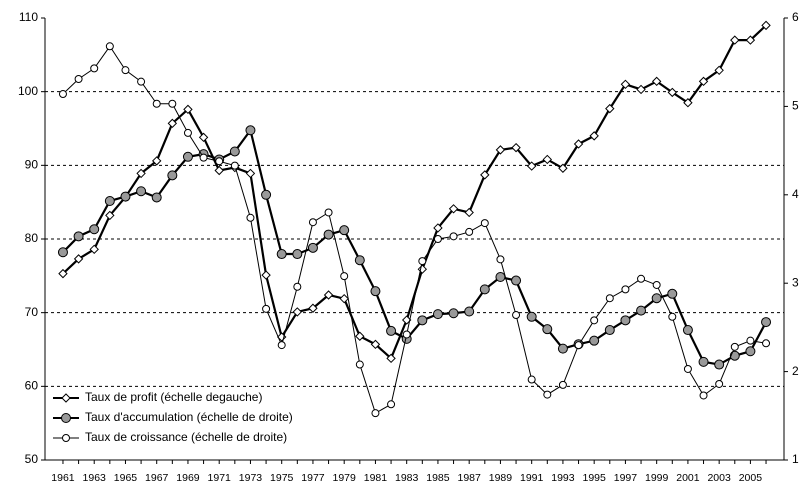  What do you see at coordinates (32, 386) in the screenshot?
I see `y-tick-label: 60` at bounding box center [32, 386].